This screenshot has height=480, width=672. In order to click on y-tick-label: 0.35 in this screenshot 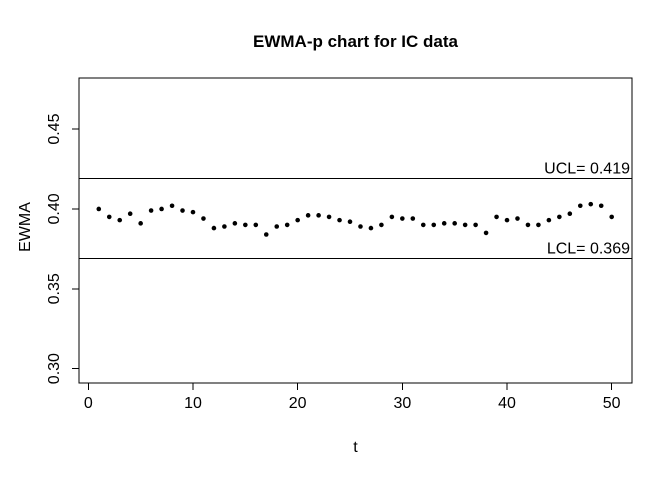, I will do `click(54, 288)`.